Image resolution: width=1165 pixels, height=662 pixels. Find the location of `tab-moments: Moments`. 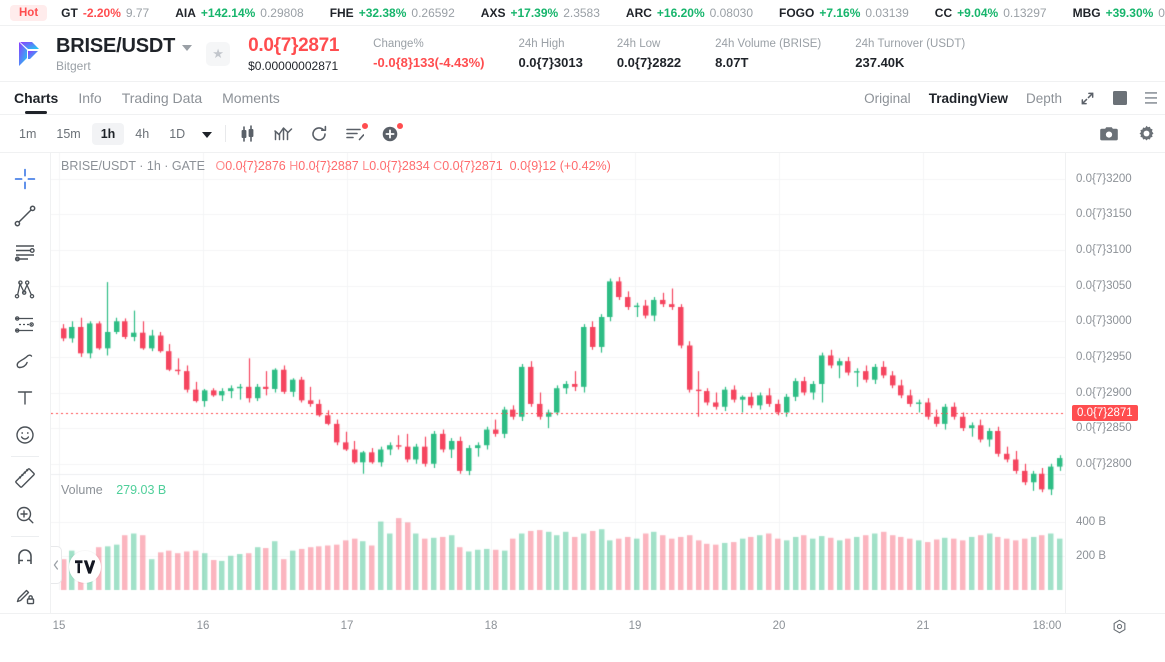

tab-moments: Moments is located at coordinates (251, 98).